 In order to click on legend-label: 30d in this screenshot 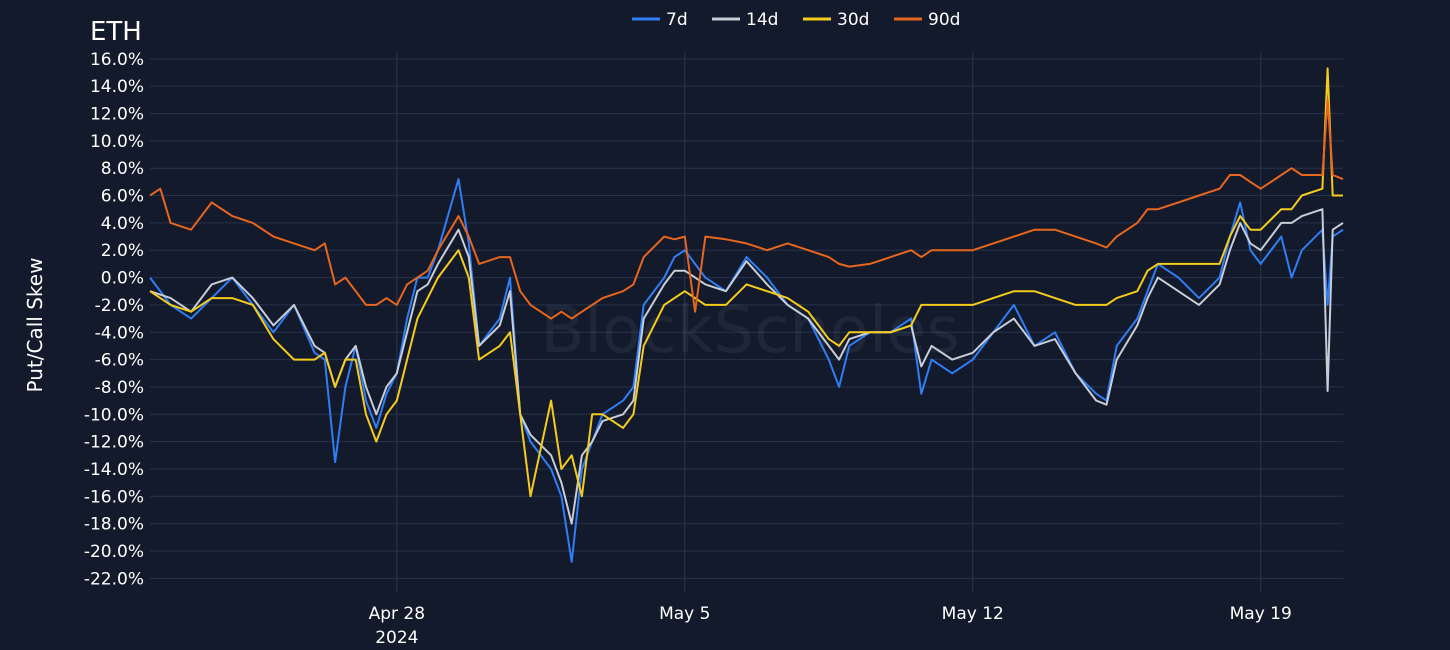, I will do `click(853, 20)`.